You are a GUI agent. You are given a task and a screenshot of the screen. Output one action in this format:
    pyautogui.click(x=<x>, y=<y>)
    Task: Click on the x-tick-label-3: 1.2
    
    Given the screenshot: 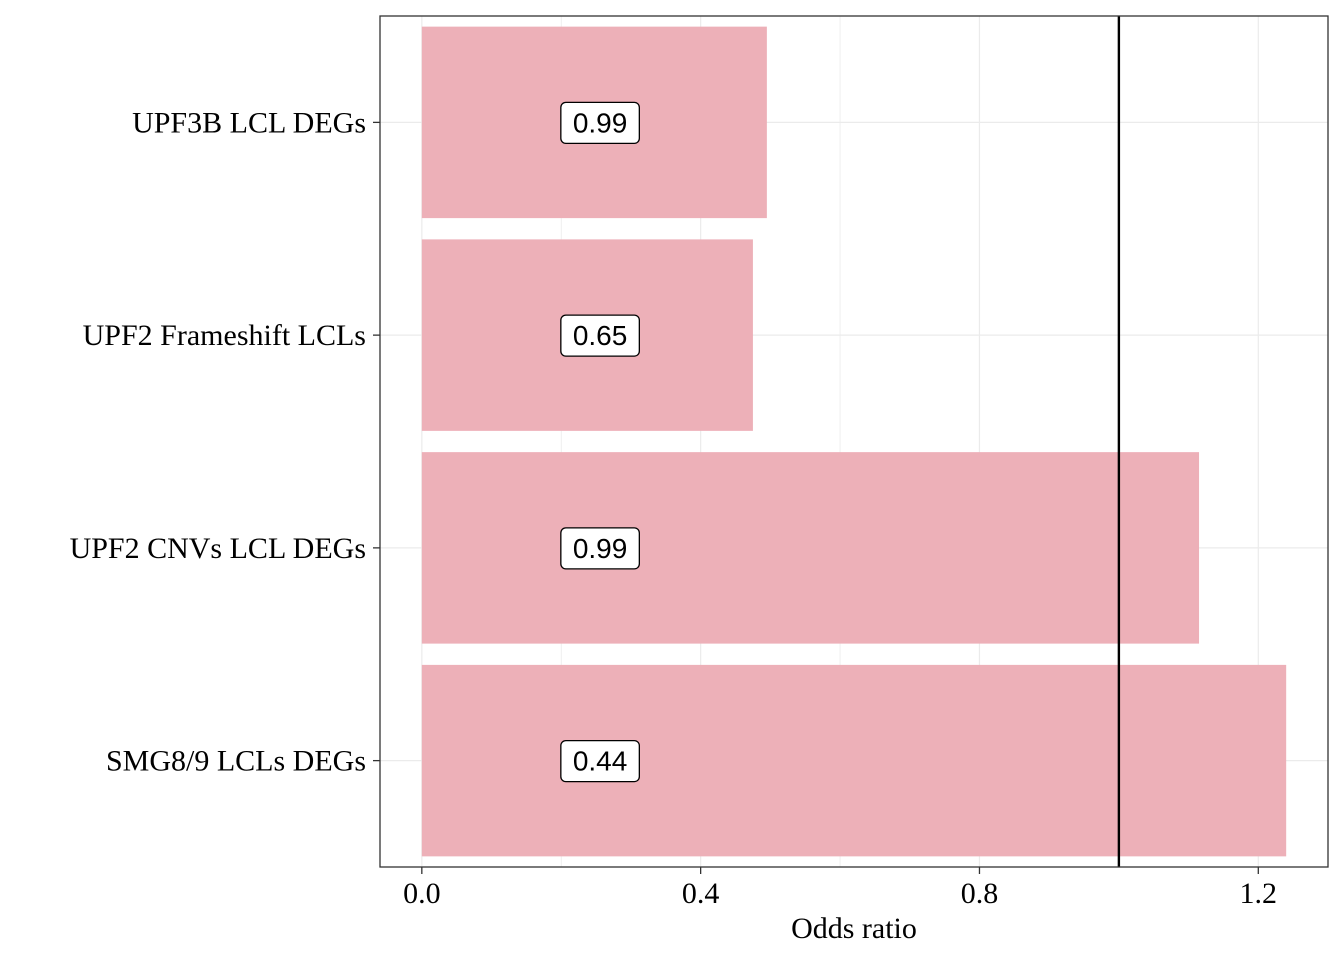 What is the action you would take?
    pyautogui.click(x=1259, y=893)
    